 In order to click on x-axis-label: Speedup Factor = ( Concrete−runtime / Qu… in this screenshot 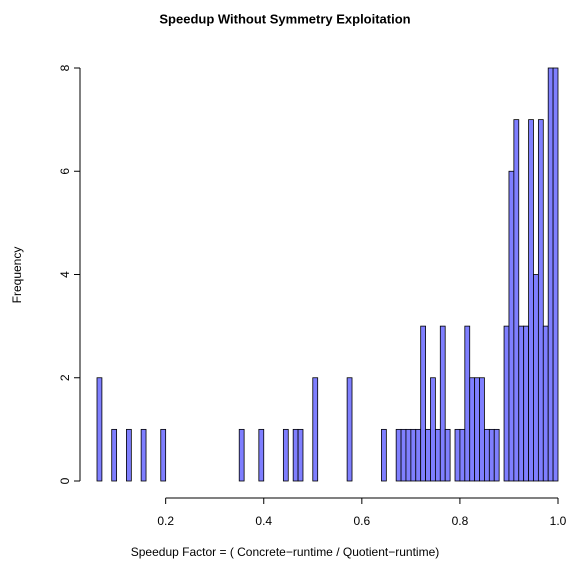, I will do `click(285, 552)`.